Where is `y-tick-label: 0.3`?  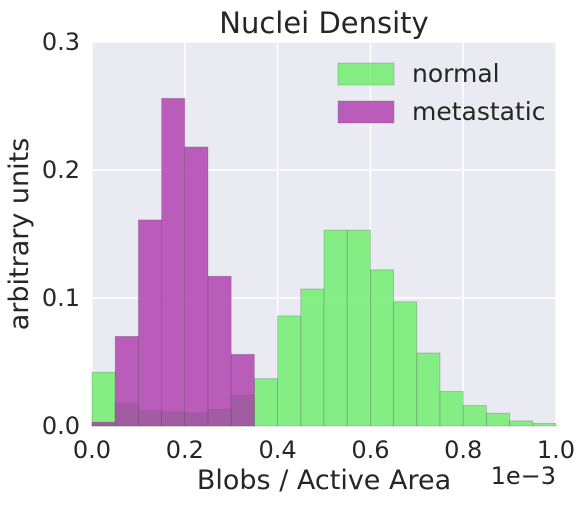
y-tick-label: 0.3 is located at coordinates (61, 42).